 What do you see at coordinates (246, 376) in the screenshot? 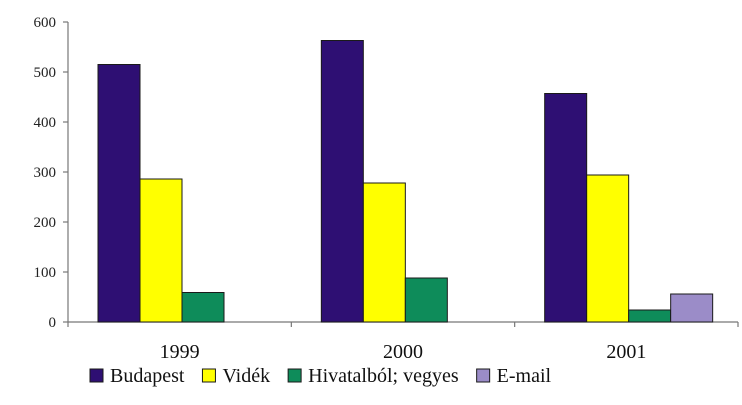
I see `legend-label: Vidék` at bounding box center [246, 376].